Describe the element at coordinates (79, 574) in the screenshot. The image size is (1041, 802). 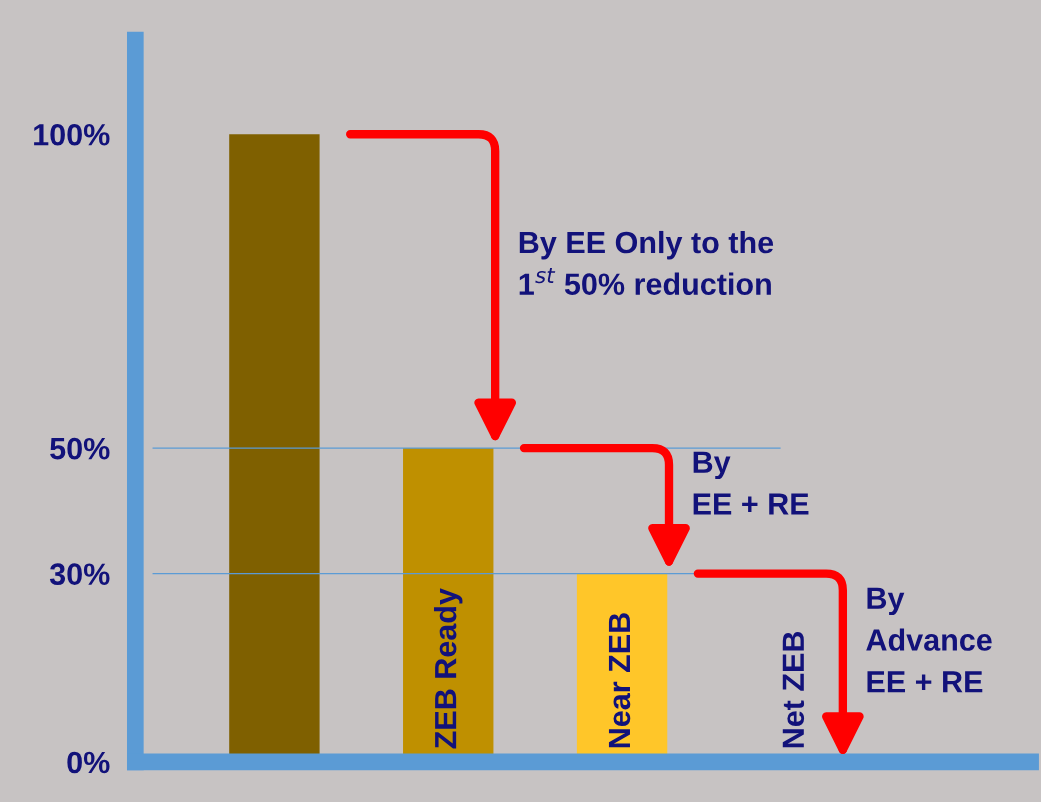
I see `y-tick-label: 30%` at that location.